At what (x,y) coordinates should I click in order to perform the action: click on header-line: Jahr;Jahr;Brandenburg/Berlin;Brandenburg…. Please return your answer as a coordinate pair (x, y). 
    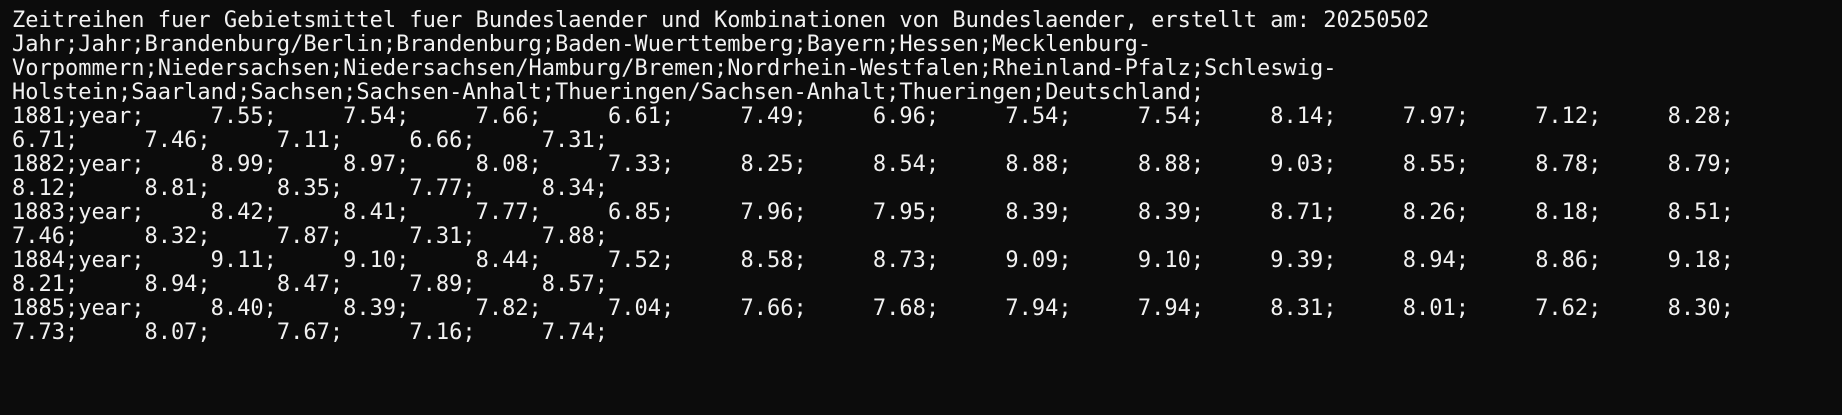
    Looking at the image, I should click on (582, 45).